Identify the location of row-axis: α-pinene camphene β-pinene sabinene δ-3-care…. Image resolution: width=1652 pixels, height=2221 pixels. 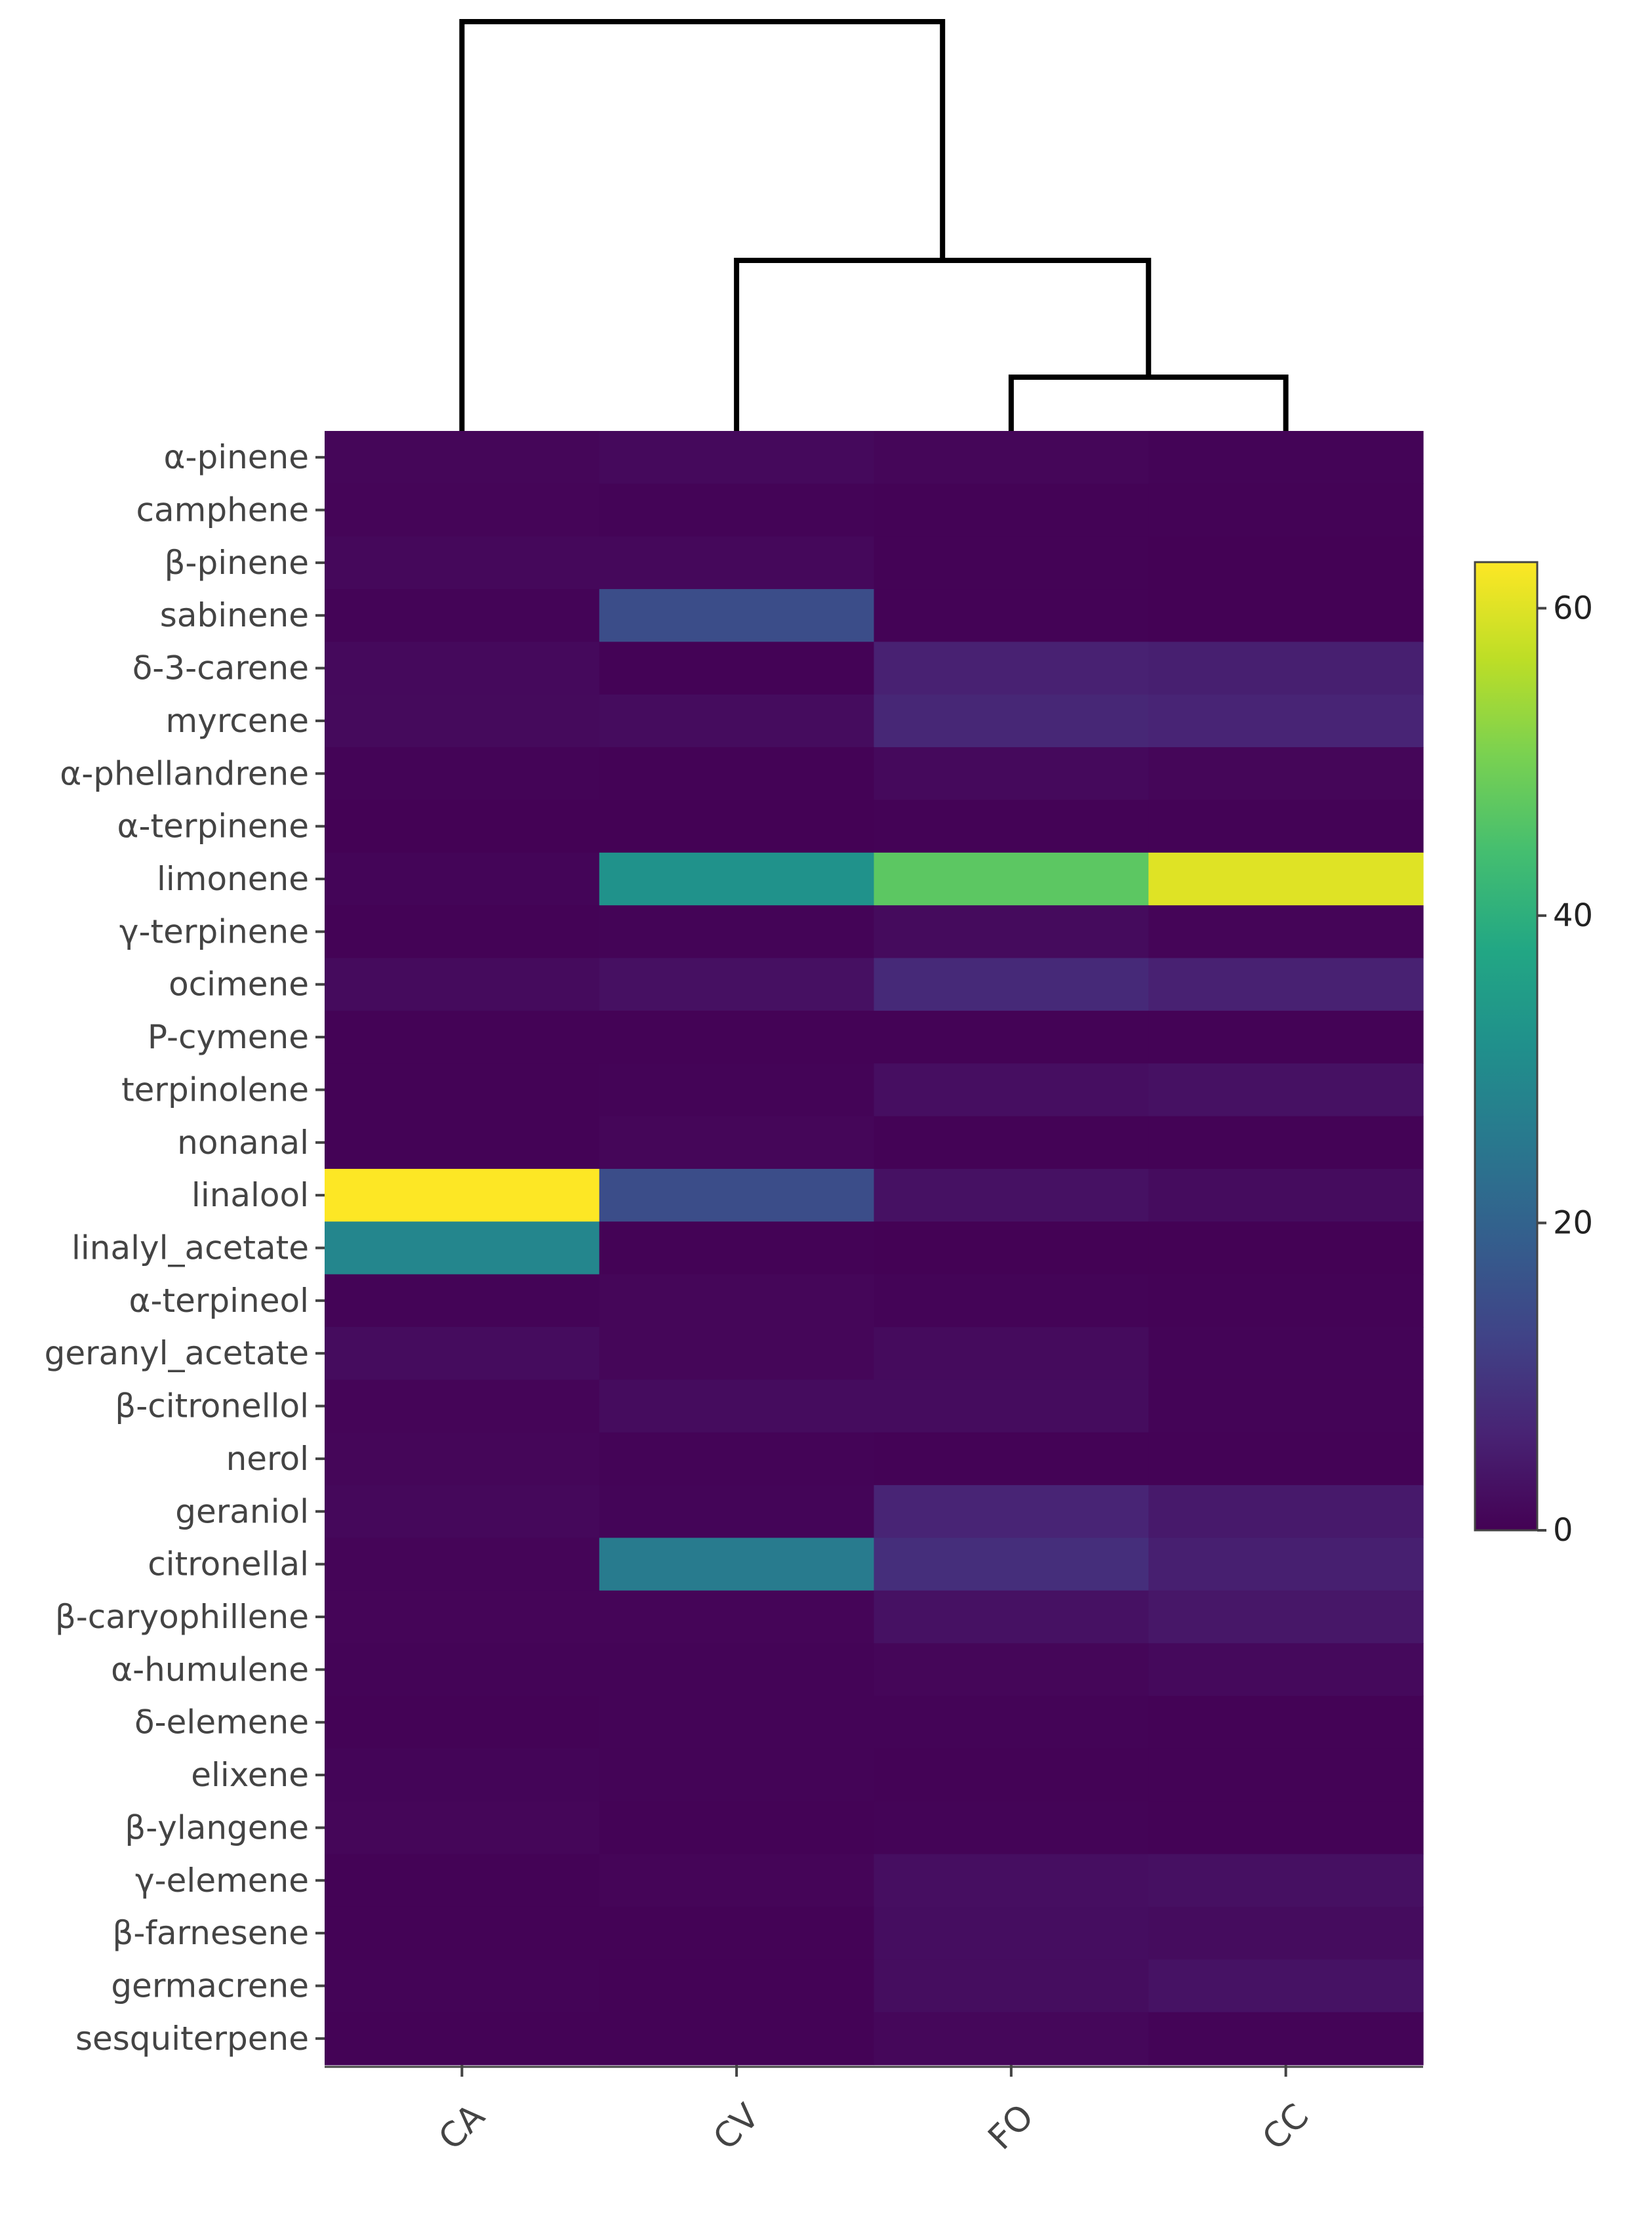
(185, 1248).